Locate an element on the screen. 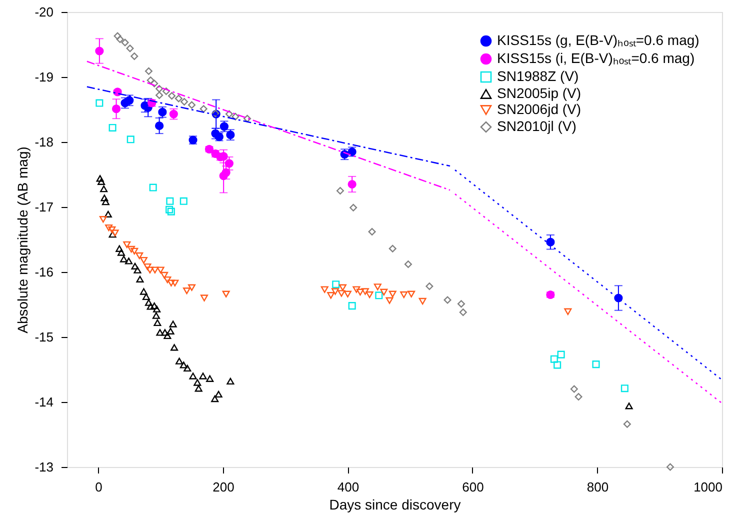 The height and width of the screenshot is (525, 750). legend-label: KISS15s (g, E(B-V)ₕₒₛₜ=0.6 mag) is located at coordinates (598, 40).